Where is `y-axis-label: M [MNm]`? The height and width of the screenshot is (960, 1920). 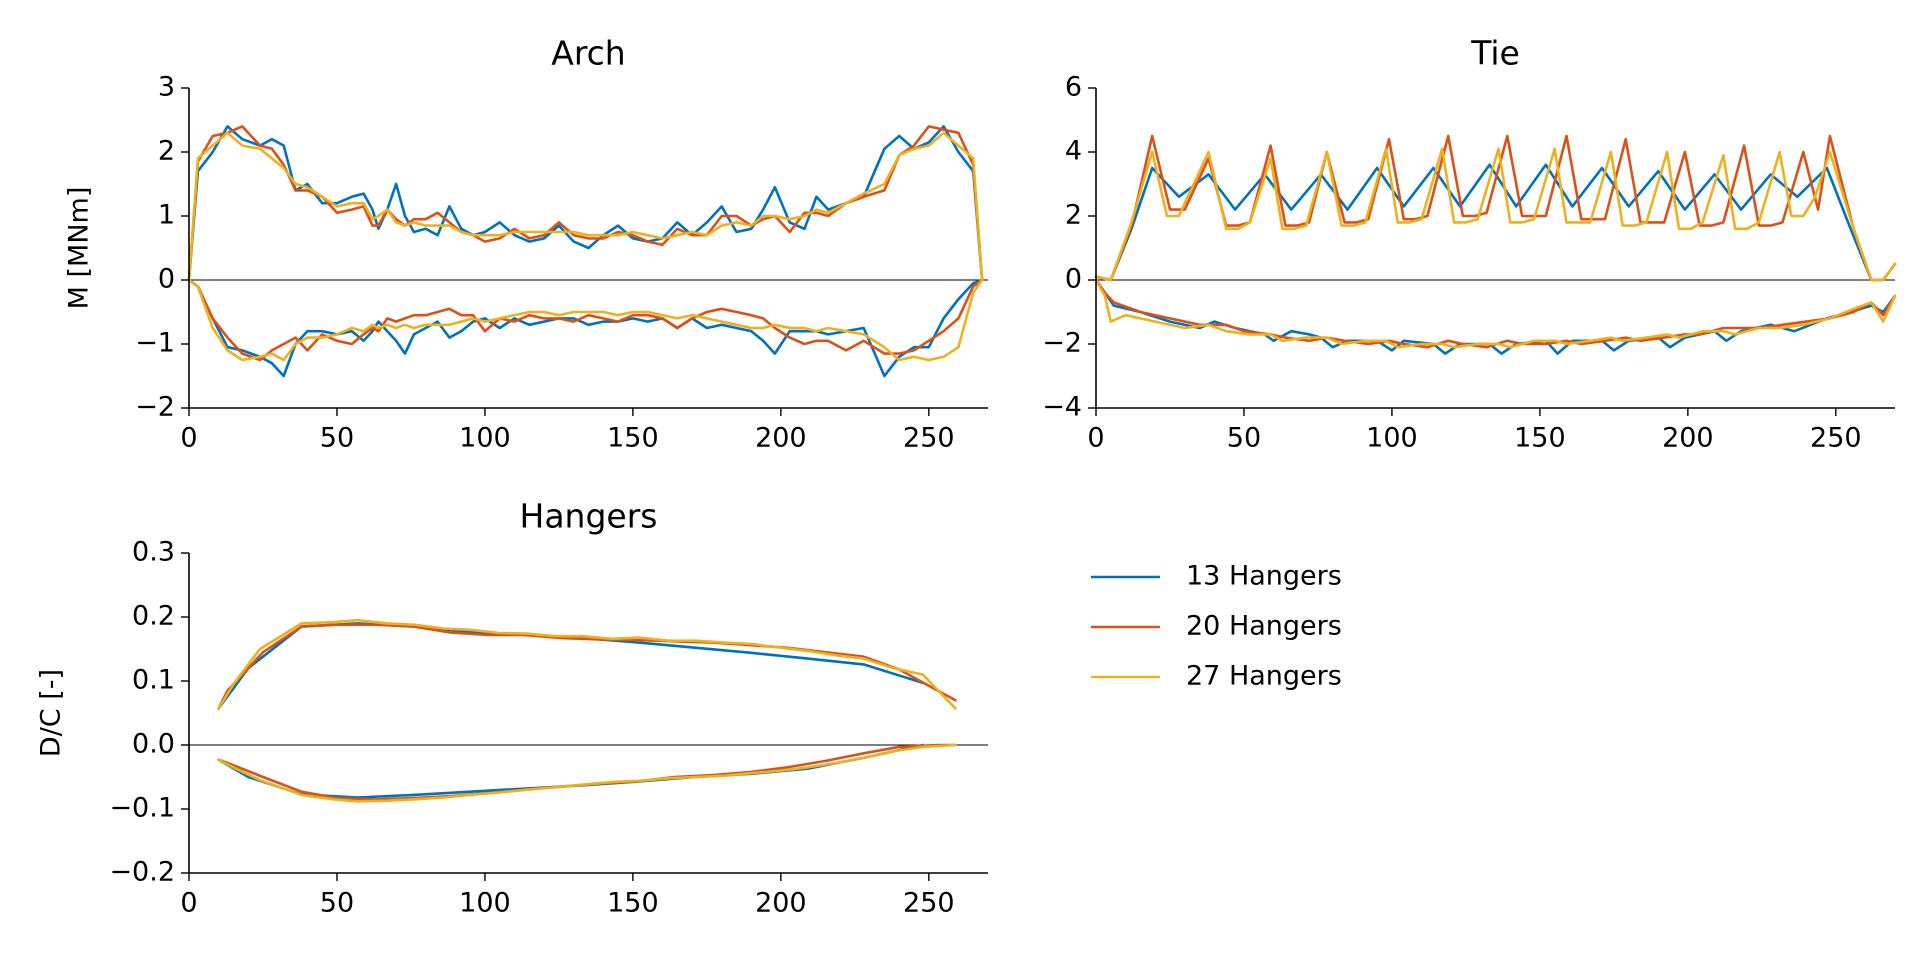 y-axis-label: M [MNm] is located at coordinates (79, 248).